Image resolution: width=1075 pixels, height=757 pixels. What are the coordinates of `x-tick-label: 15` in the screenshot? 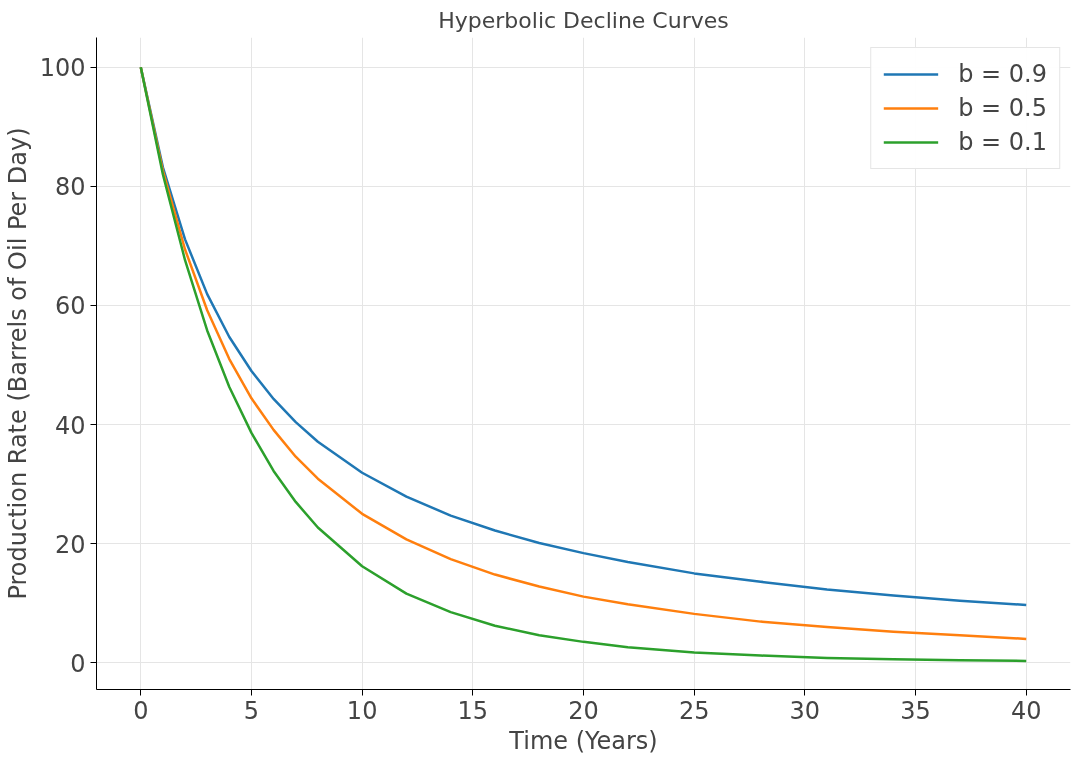 It's located at (473, 710).